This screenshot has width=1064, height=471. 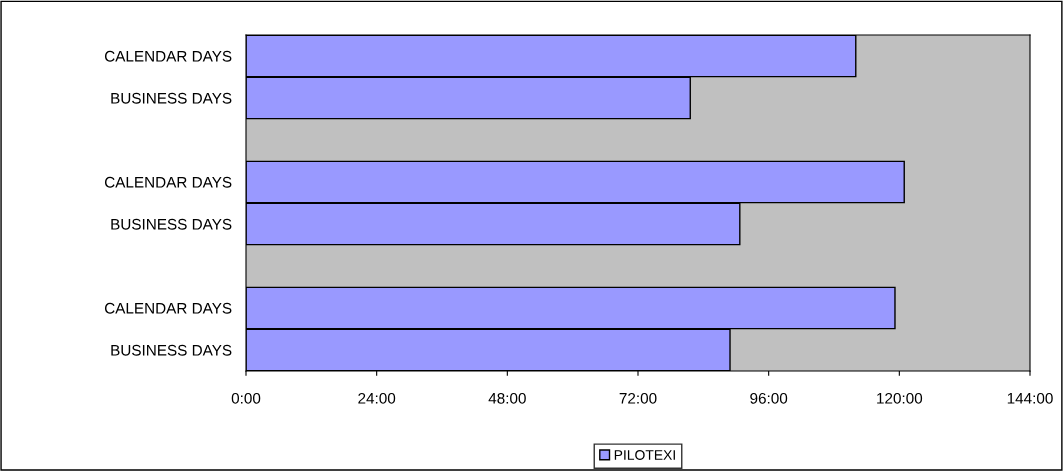 What do you see at coordinates (638, 398) in the screenshot?
I see `x-tick-label: 72:00` at bounding box center [638, 398].